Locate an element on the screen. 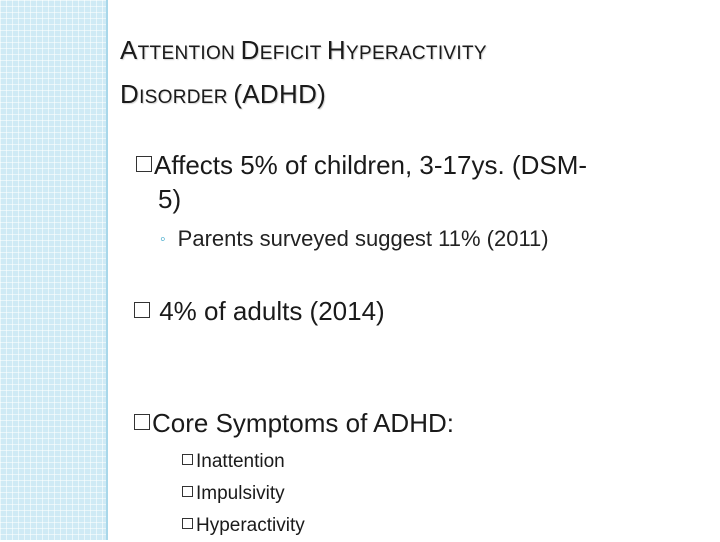 The image size is (720, 542). bullet-text-line2: 5) is located at coordinates (170, 199).